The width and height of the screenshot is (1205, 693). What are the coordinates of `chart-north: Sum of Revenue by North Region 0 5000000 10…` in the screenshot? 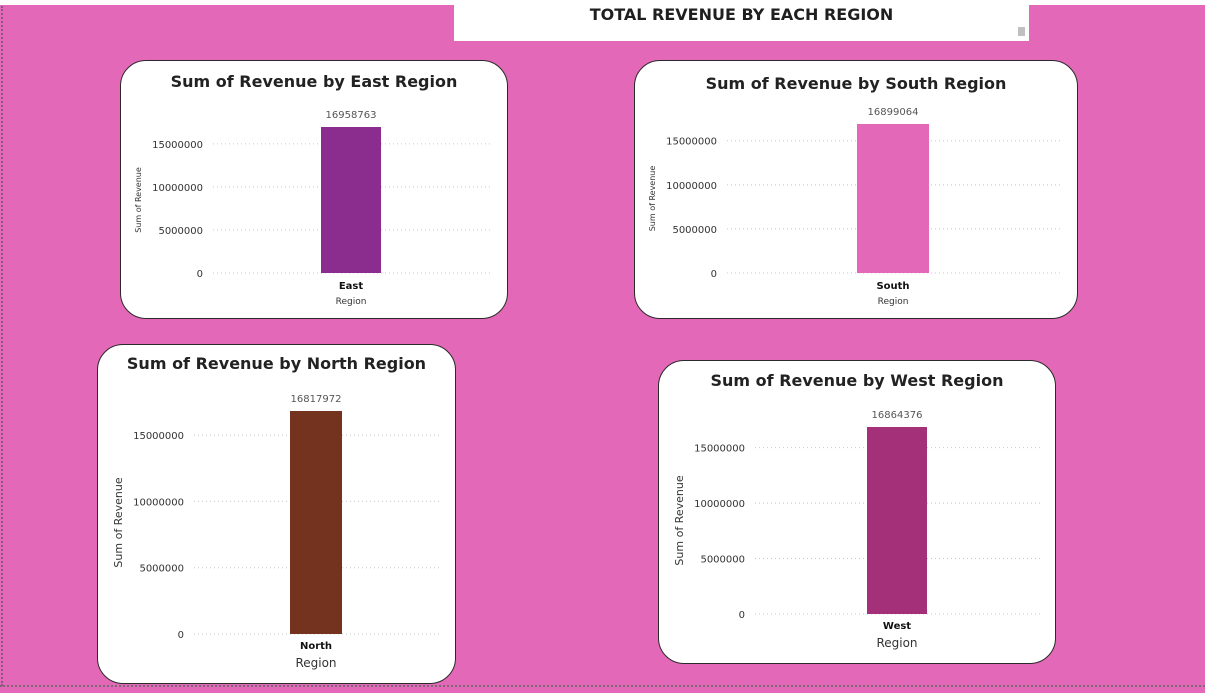 It's located at (276, 512).